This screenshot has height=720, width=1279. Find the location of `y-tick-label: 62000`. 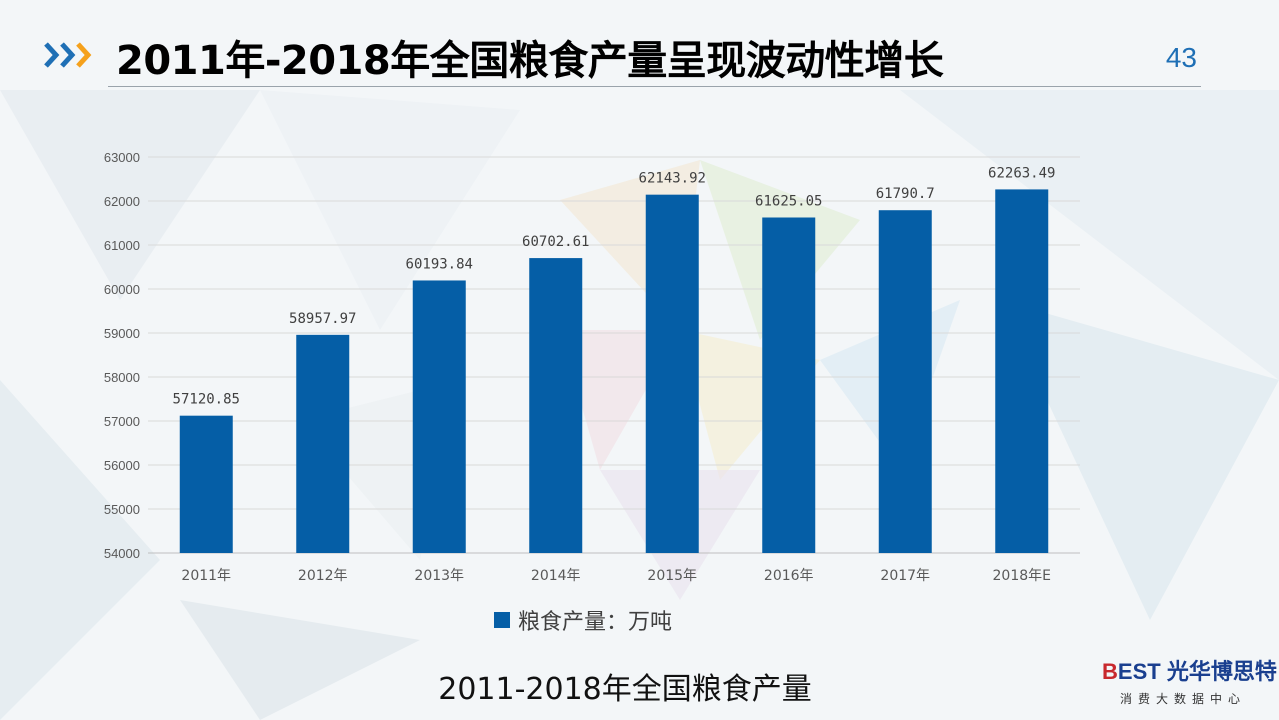

y-tick-label: 62000 is located at coordinates (122, 201).